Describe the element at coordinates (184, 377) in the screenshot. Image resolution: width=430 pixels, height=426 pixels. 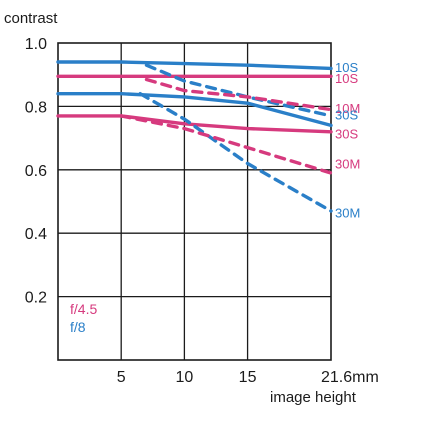
I see `x-tick-label: 10` at that location.